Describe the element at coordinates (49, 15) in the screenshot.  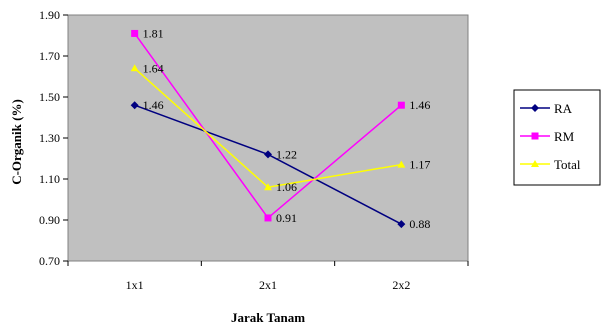
I see `y-tick-label: 1.90` at that location.